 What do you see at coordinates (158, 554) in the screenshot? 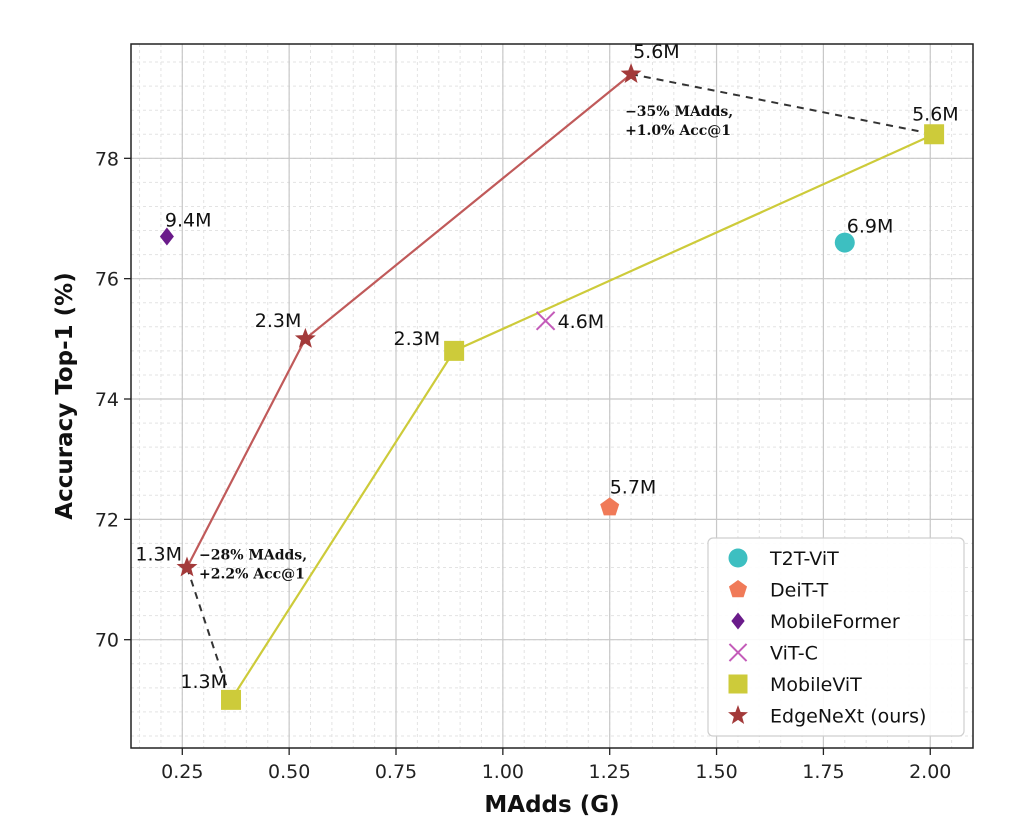
I see `point-label-edgenext-ours: 1.3M` at bounding box center [158, 554].